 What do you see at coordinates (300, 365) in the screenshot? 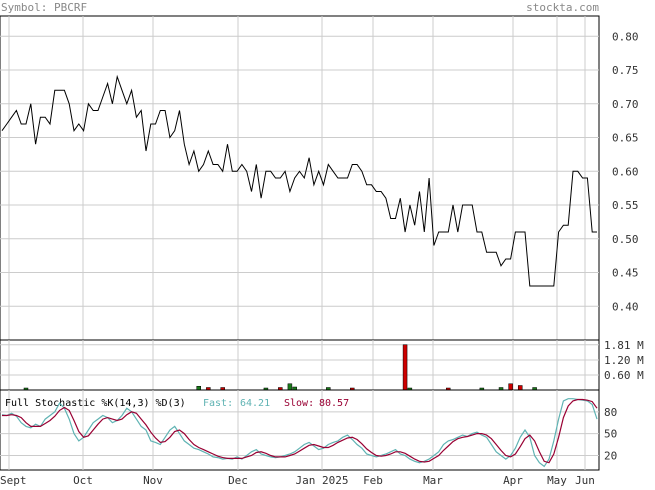
I see `volume-frame` at bounding box center [300, 365].